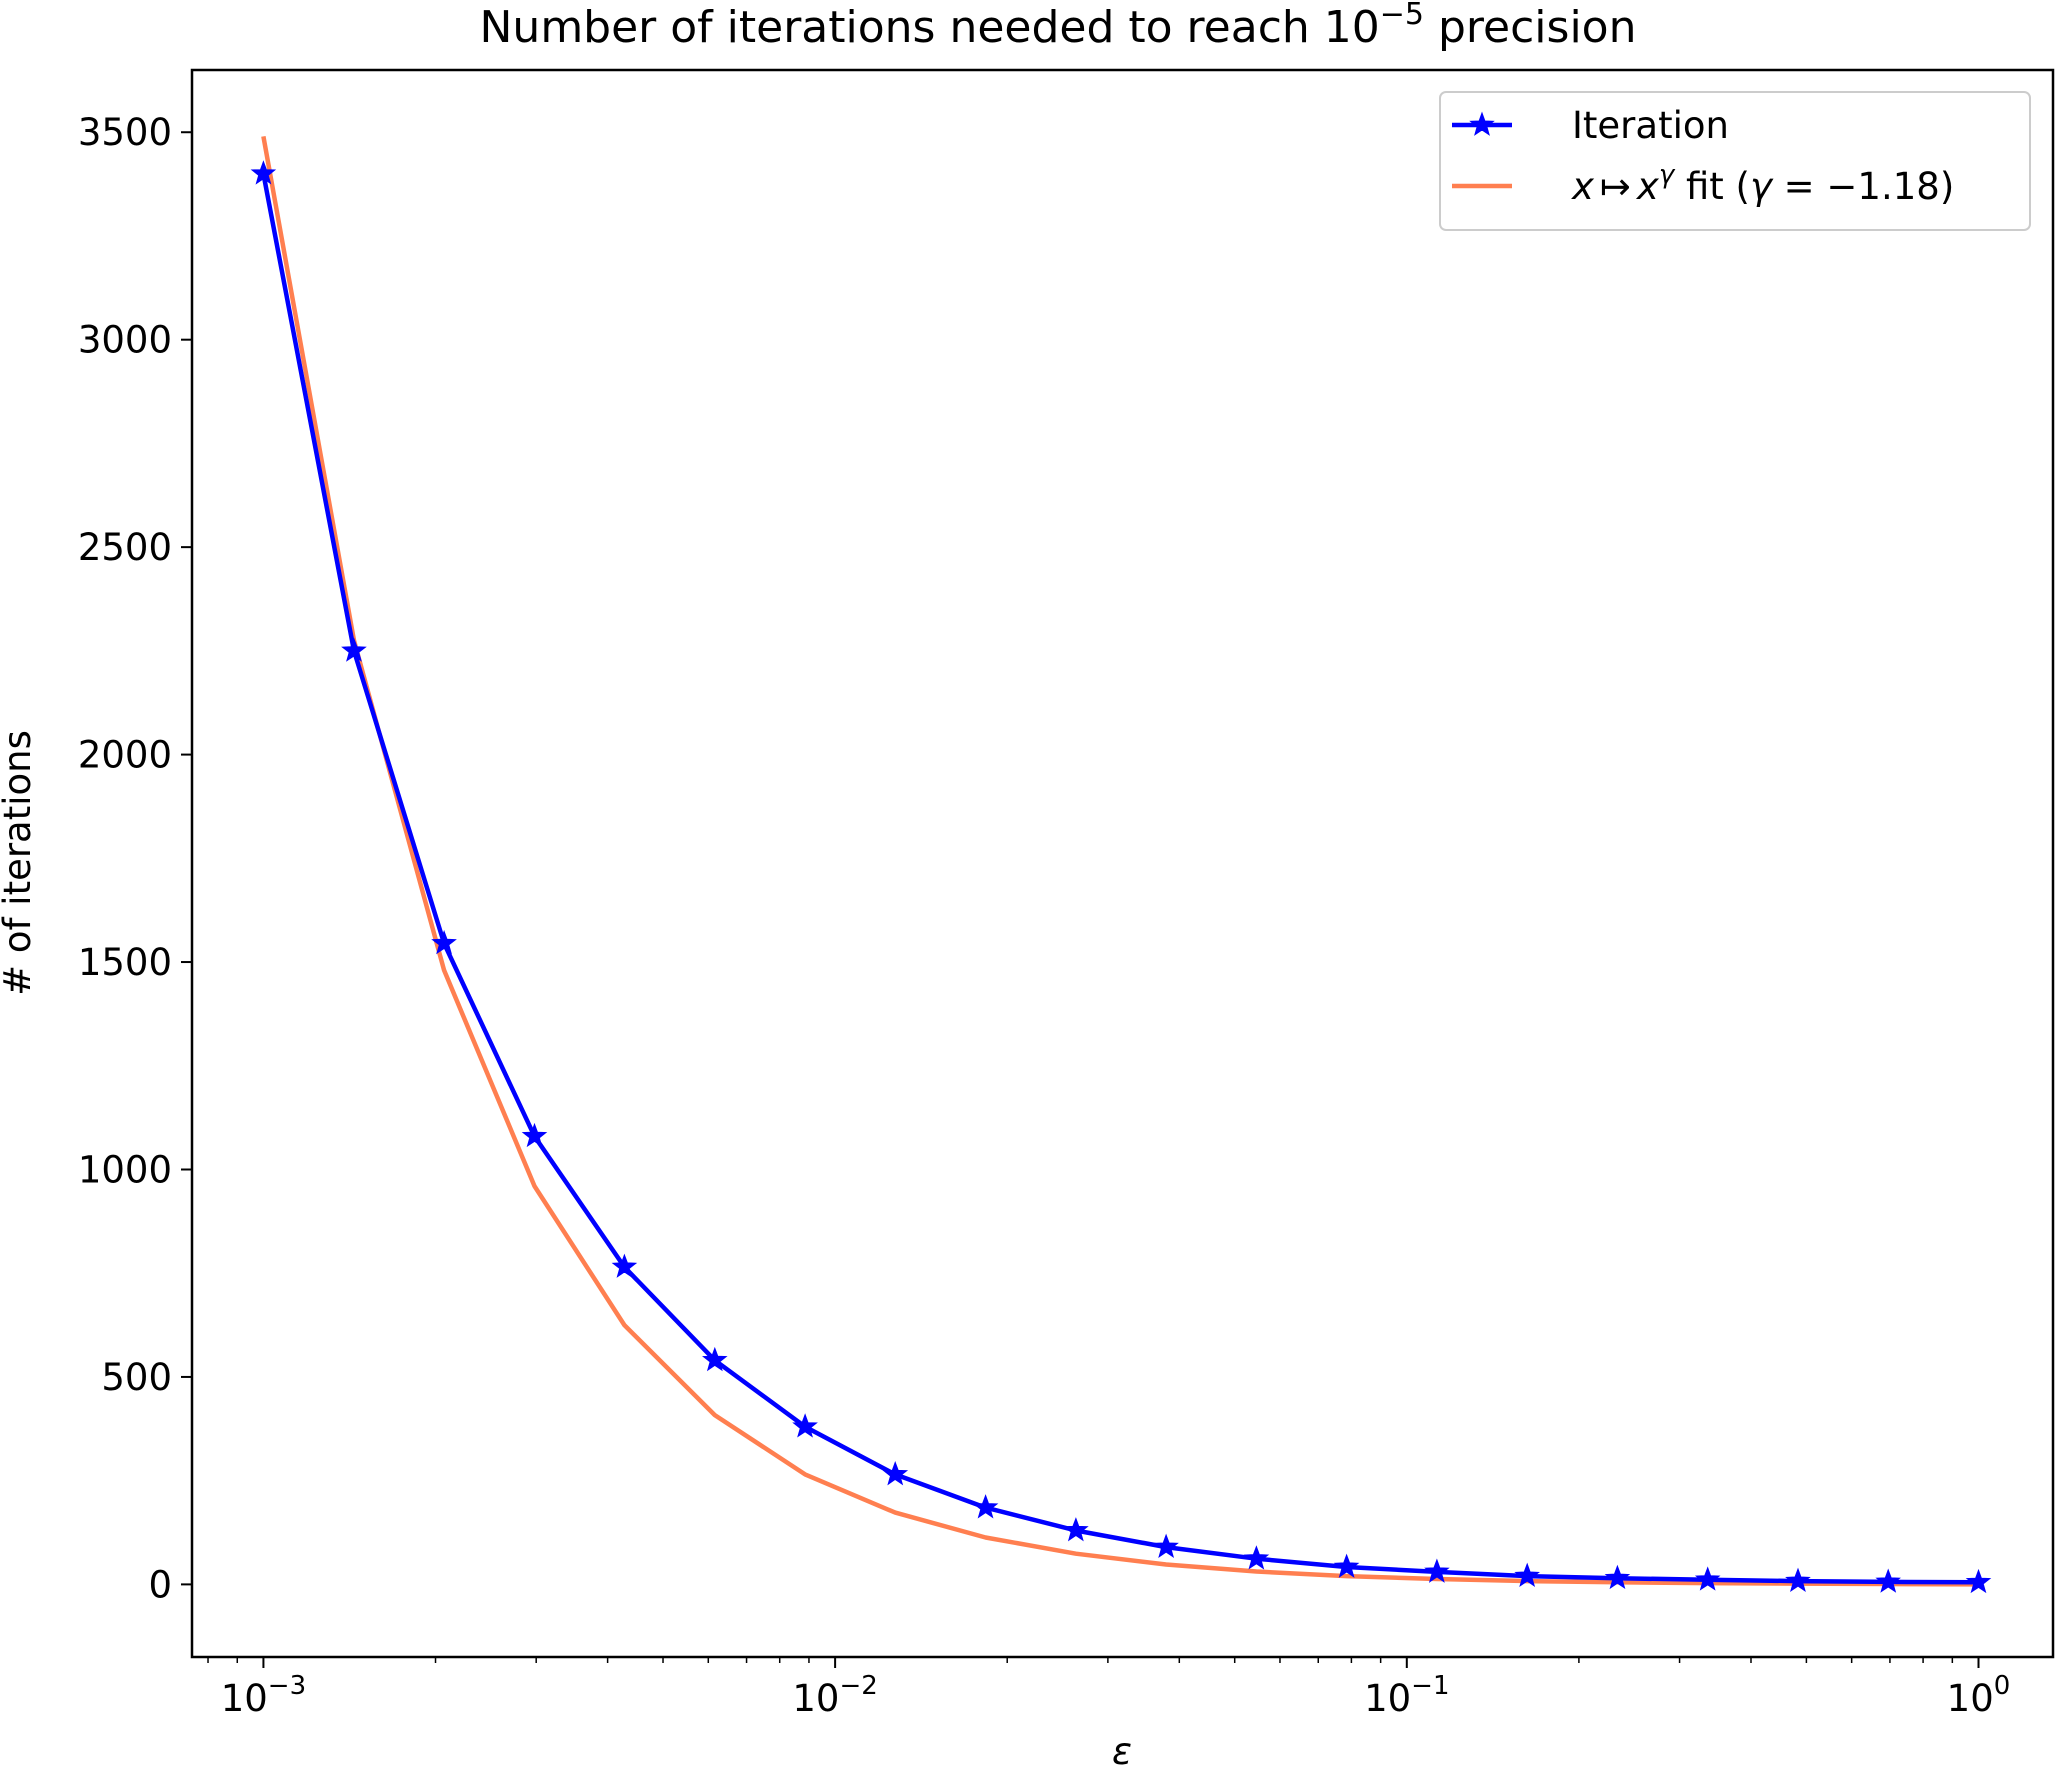  I want to click on y-axis-label: # of iterations, so click(19, 863).